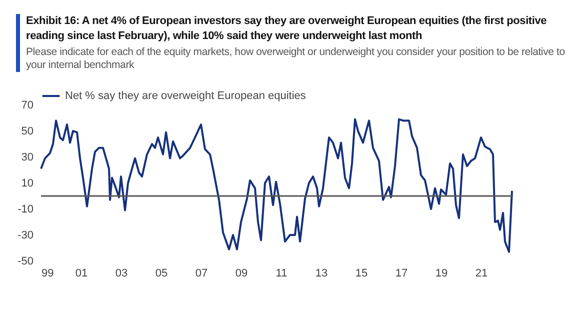  I want to click on y-tick-label: -10, so click(26, 210).